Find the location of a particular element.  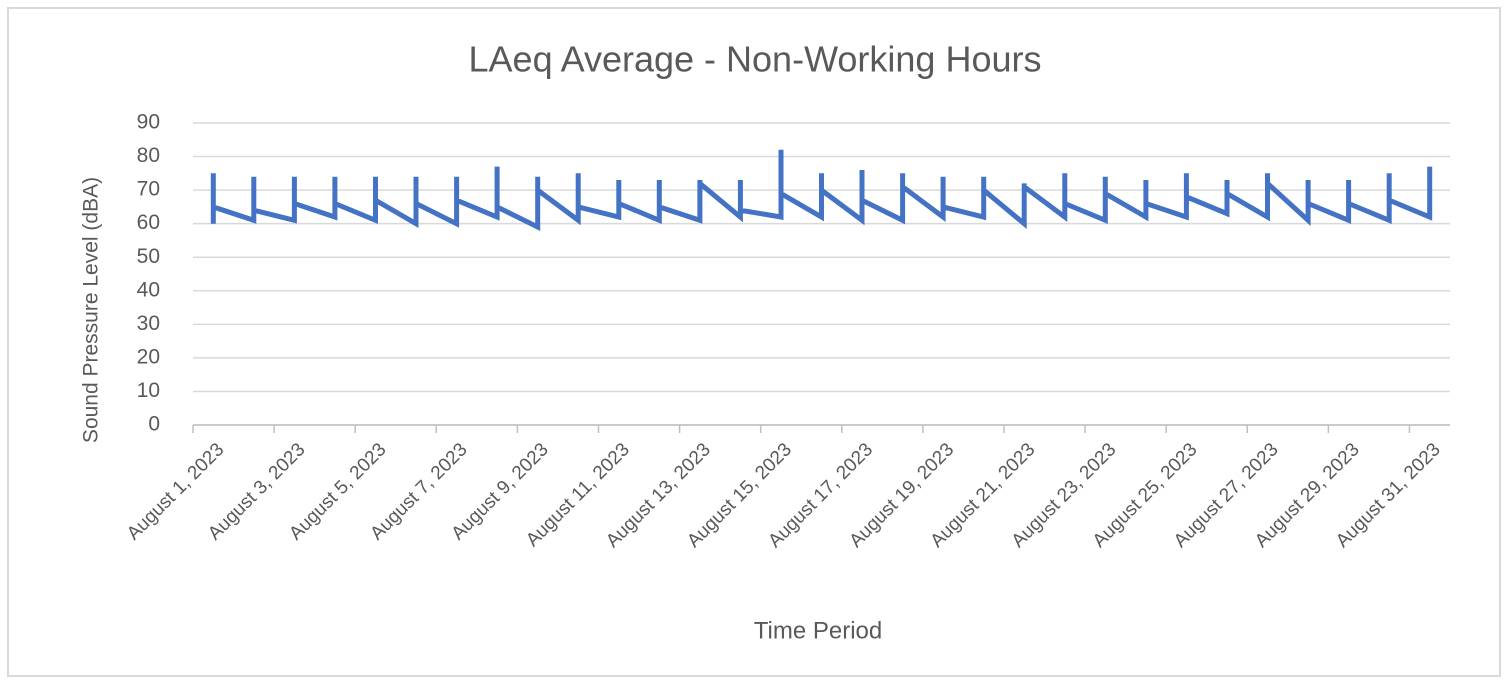

y-tick-label: 70 is located at coordinates (148, 189).